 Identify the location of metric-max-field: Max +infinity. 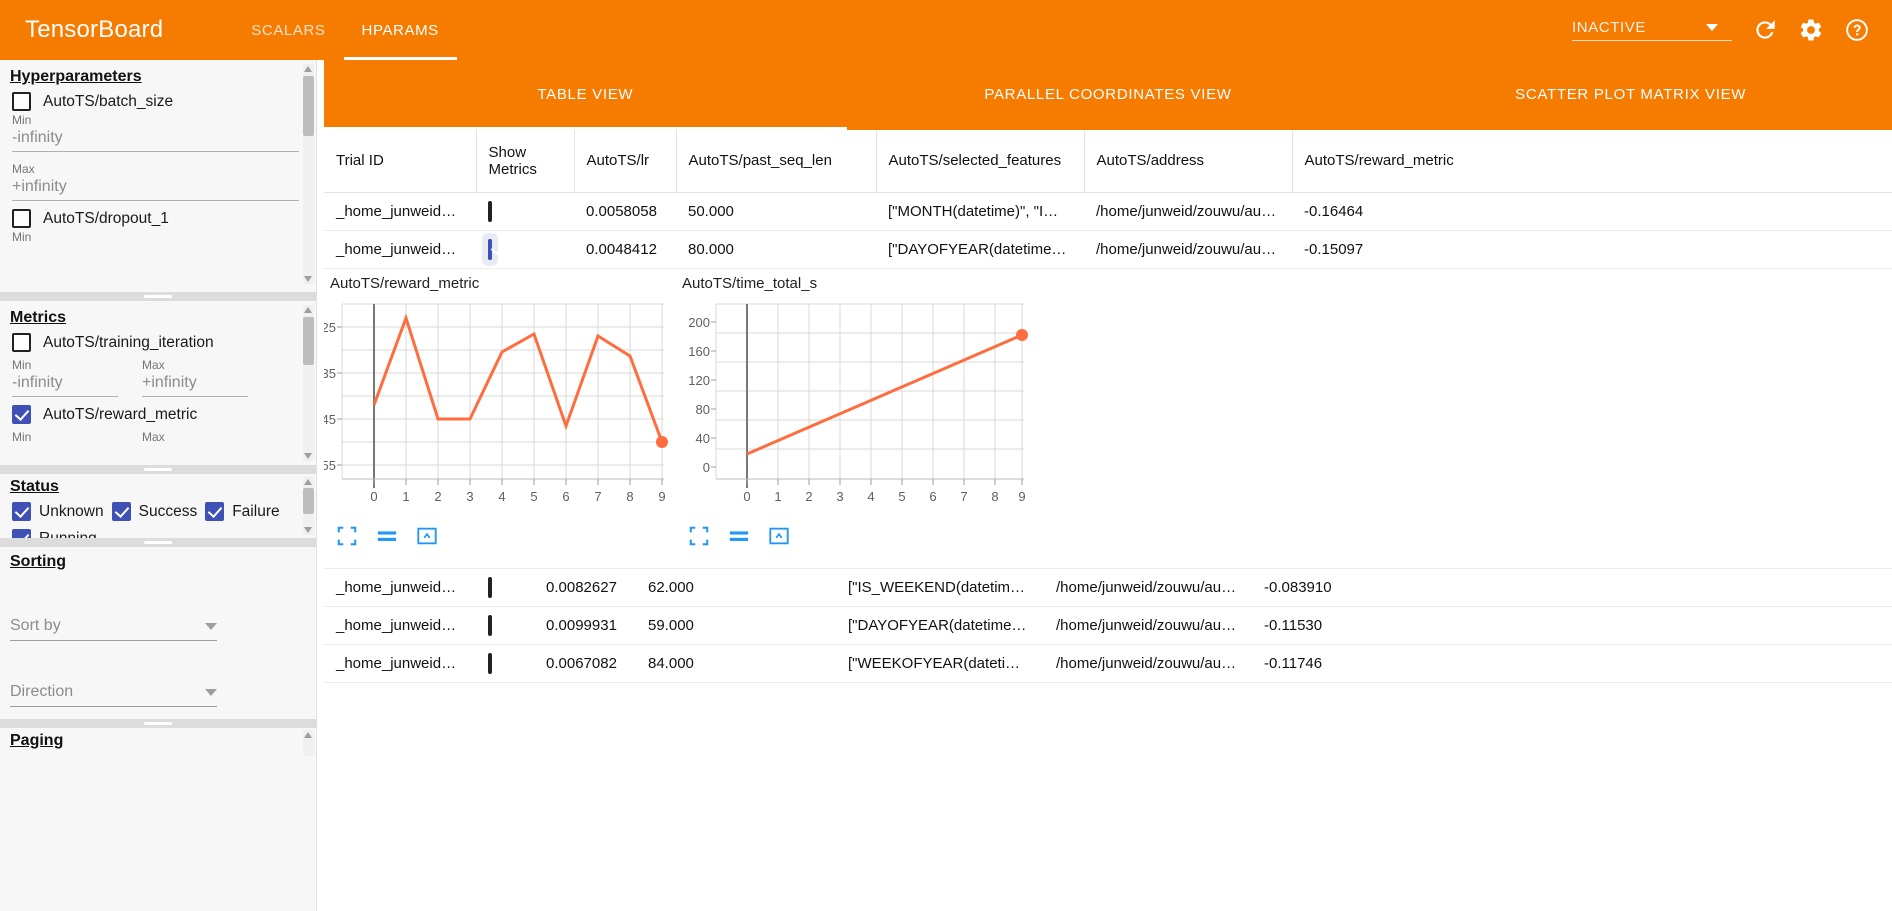
(195, 377).